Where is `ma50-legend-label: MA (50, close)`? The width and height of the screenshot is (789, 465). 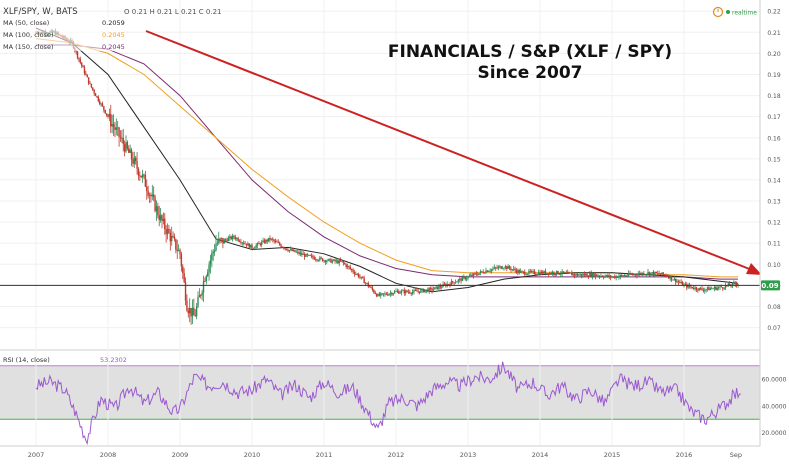
ma50-legend-label: MA (50, close) is located at coordinates (26, 23).